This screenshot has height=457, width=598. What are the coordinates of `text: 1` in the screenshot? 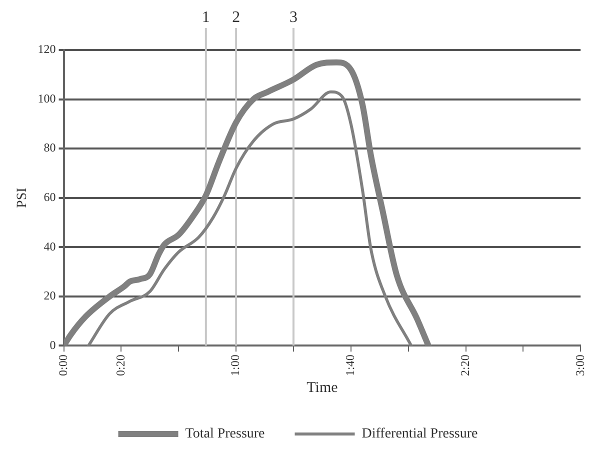 It's located at (206, 17).